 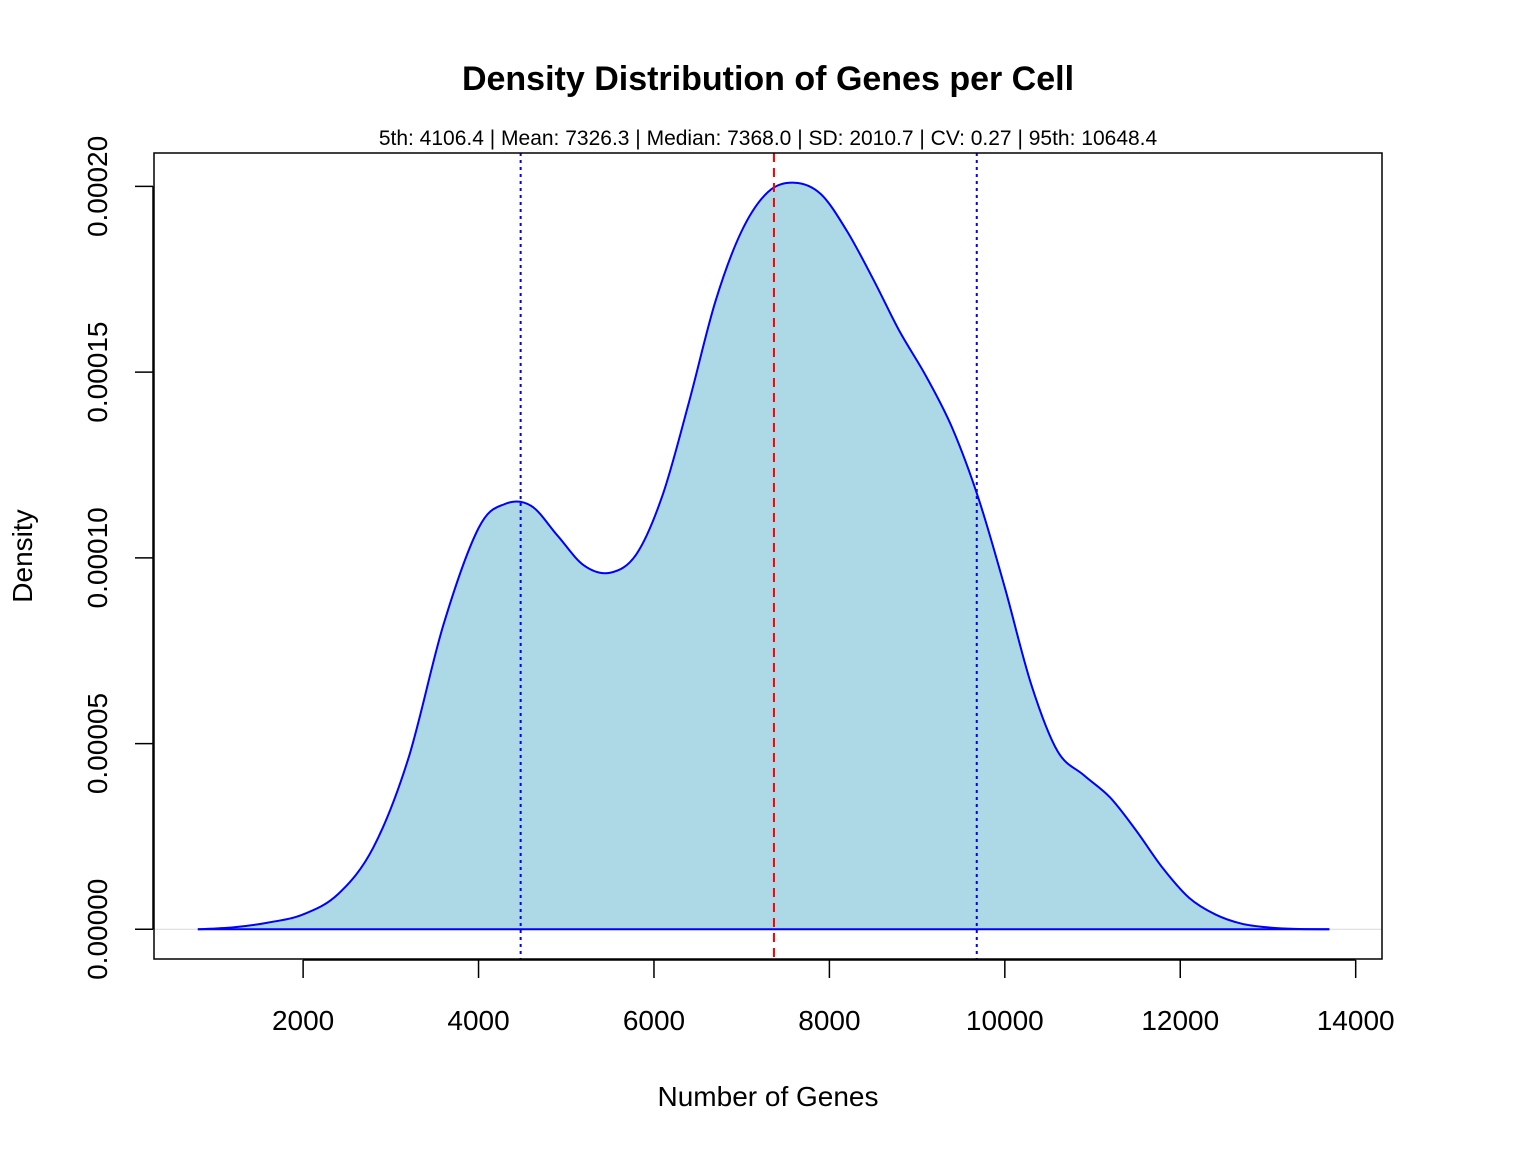 What do you see at coordinates (768, 1096) in the screenshot?
I see `x-axis-label: Number of Genes` at bounding box center [768, 1096].